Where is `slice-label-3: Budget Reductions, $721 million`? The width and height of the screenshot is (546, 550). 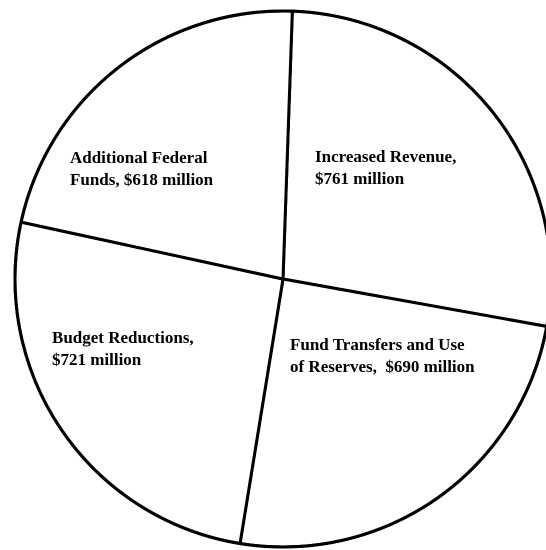 slice-label-3: Budget Reductions, $721 million is located at coordinates (123, 348).